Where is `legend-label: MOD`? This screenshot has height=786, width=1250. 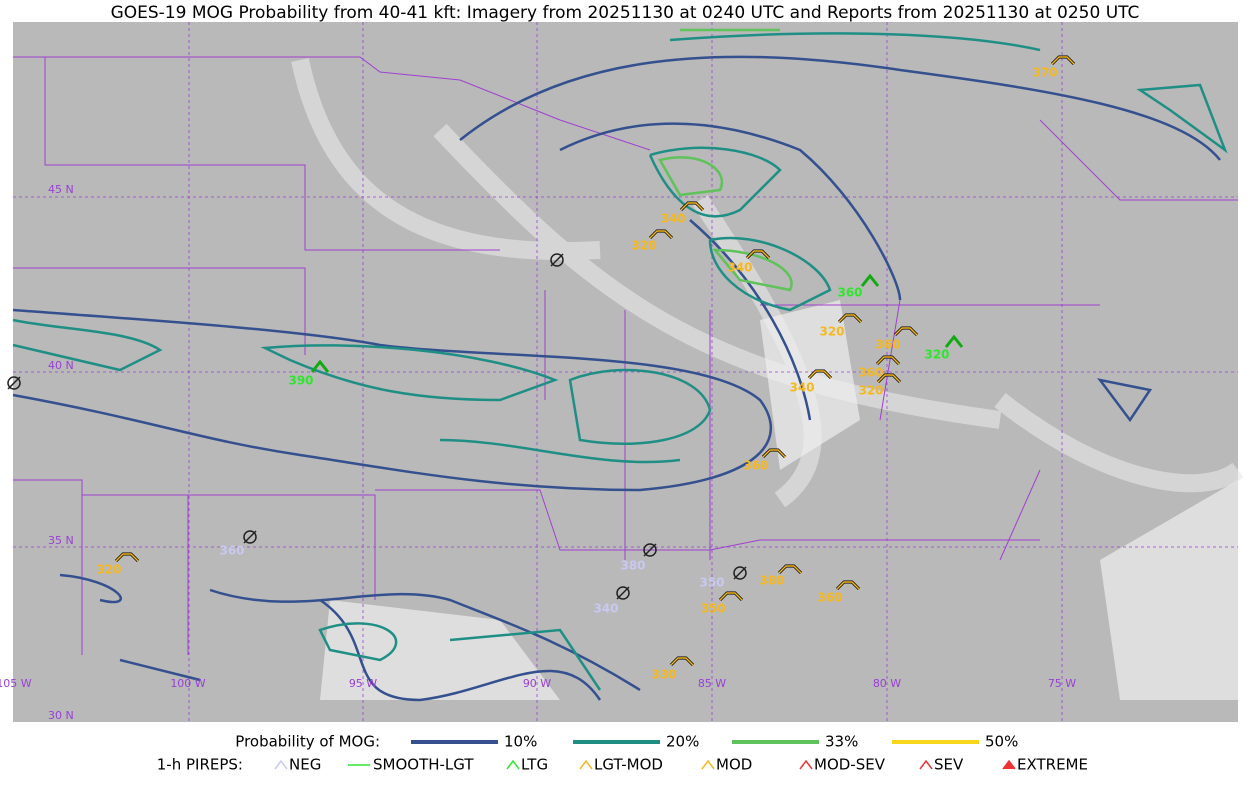
legend-label: MOD is located at coordinates (734, 765).